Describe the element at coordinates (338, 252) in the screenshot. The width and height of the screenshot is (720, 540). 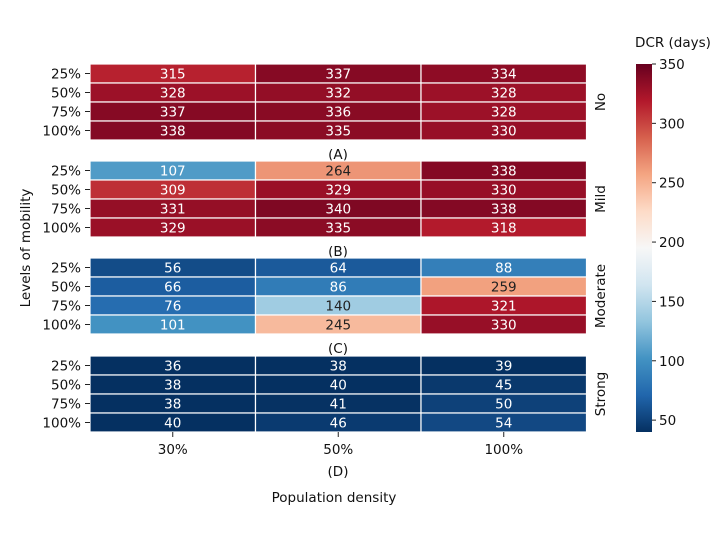
I see `panel-caption: (B)` at that location.